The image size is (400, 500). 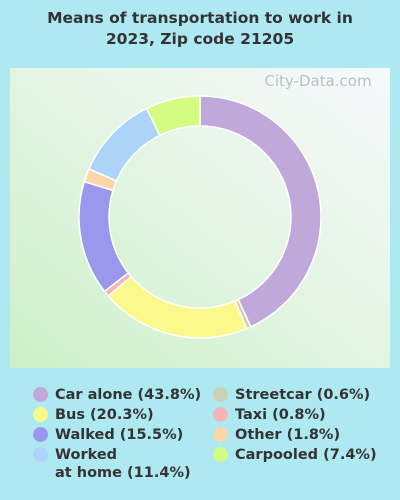 I want to click on legend-item: Bus (20.3%), so click(x=123, y=415).